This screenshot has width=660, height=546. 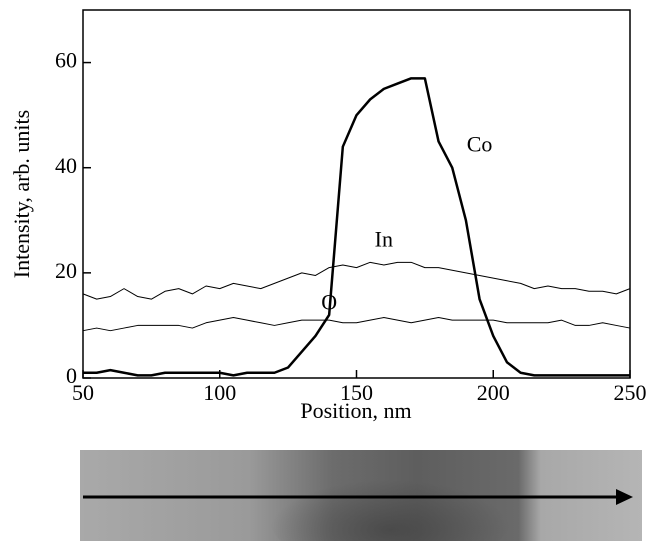 I want to click on y-tick-label: 20, so click(x=66, y=270).